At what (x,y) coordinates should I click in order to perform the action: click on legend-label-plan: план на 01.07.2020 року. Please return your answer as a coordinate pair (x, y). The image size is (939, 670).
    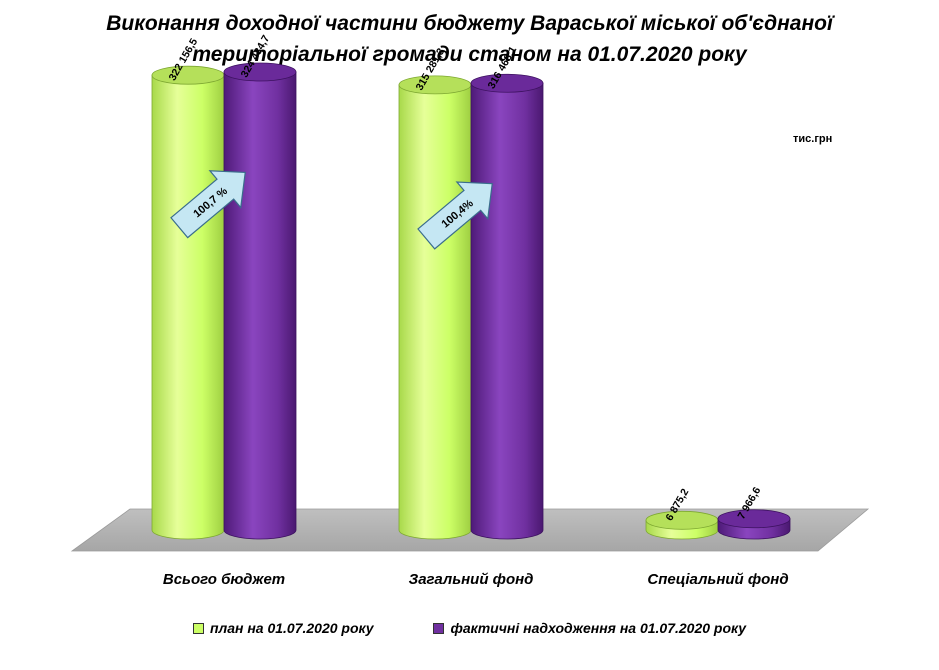
    Looking at the image, I should click on (291, 628).